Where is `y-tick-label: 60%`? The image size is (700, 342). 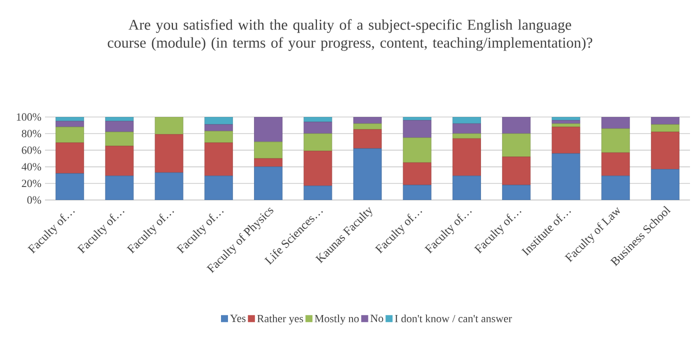 y-tick-label: 60% is located at coordinates (32, 150).